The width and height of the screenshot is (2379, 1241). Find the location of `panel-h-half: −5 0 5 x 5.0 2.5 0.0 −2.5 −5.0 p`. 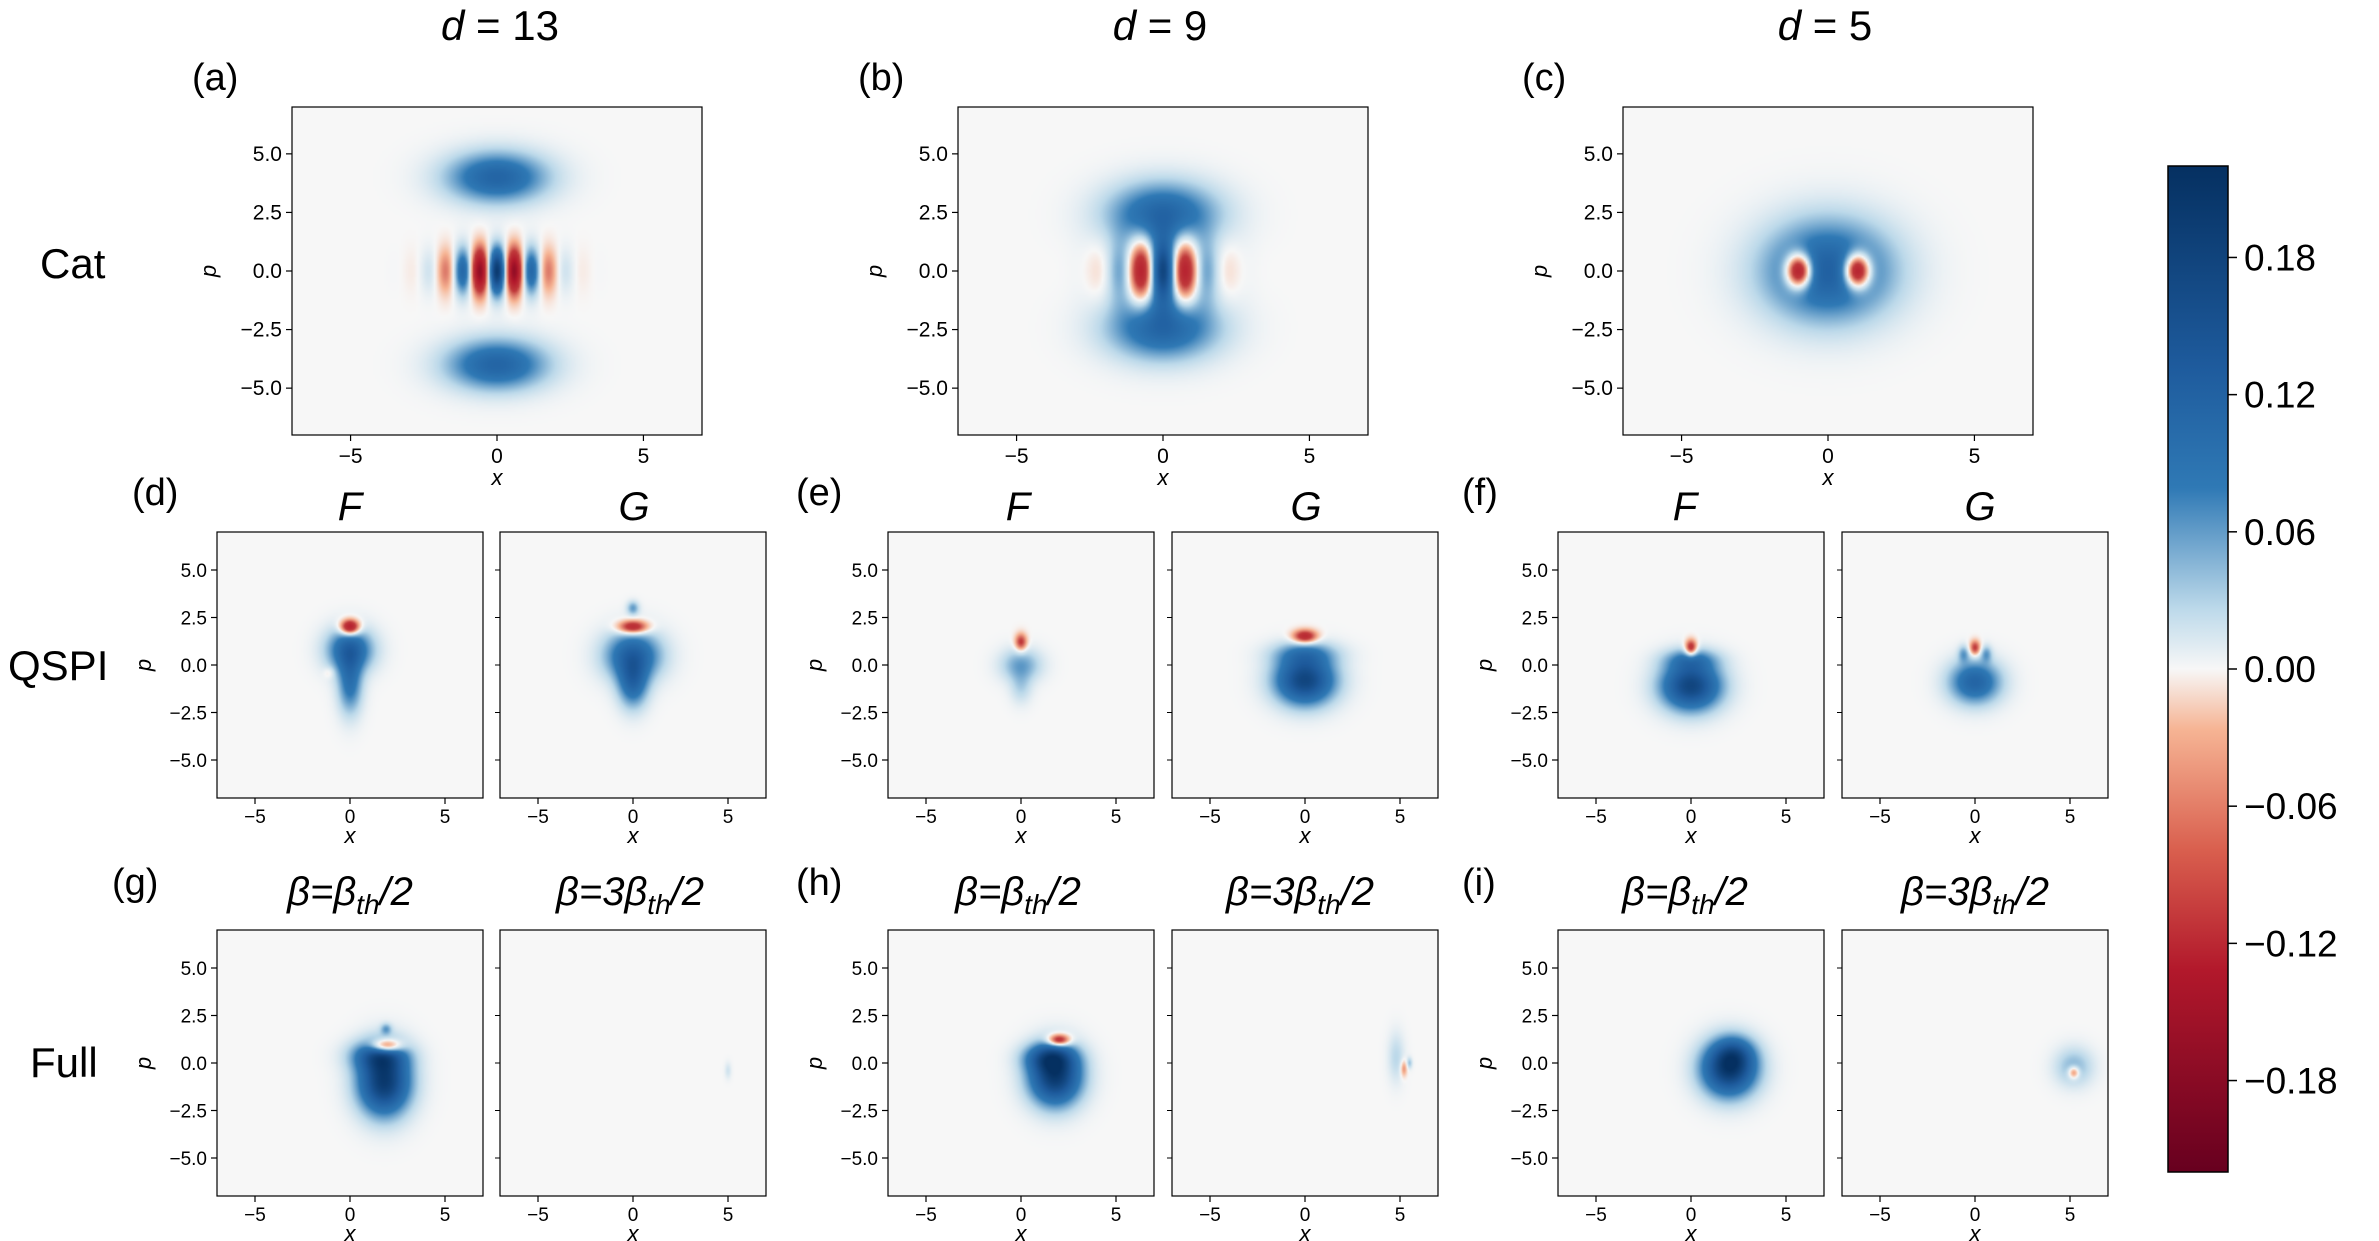

panel-h-half: −5 0 5 x 5.0 2.5 0.0 −2.5 −5.0 p is located at coordinates (978, 1085).